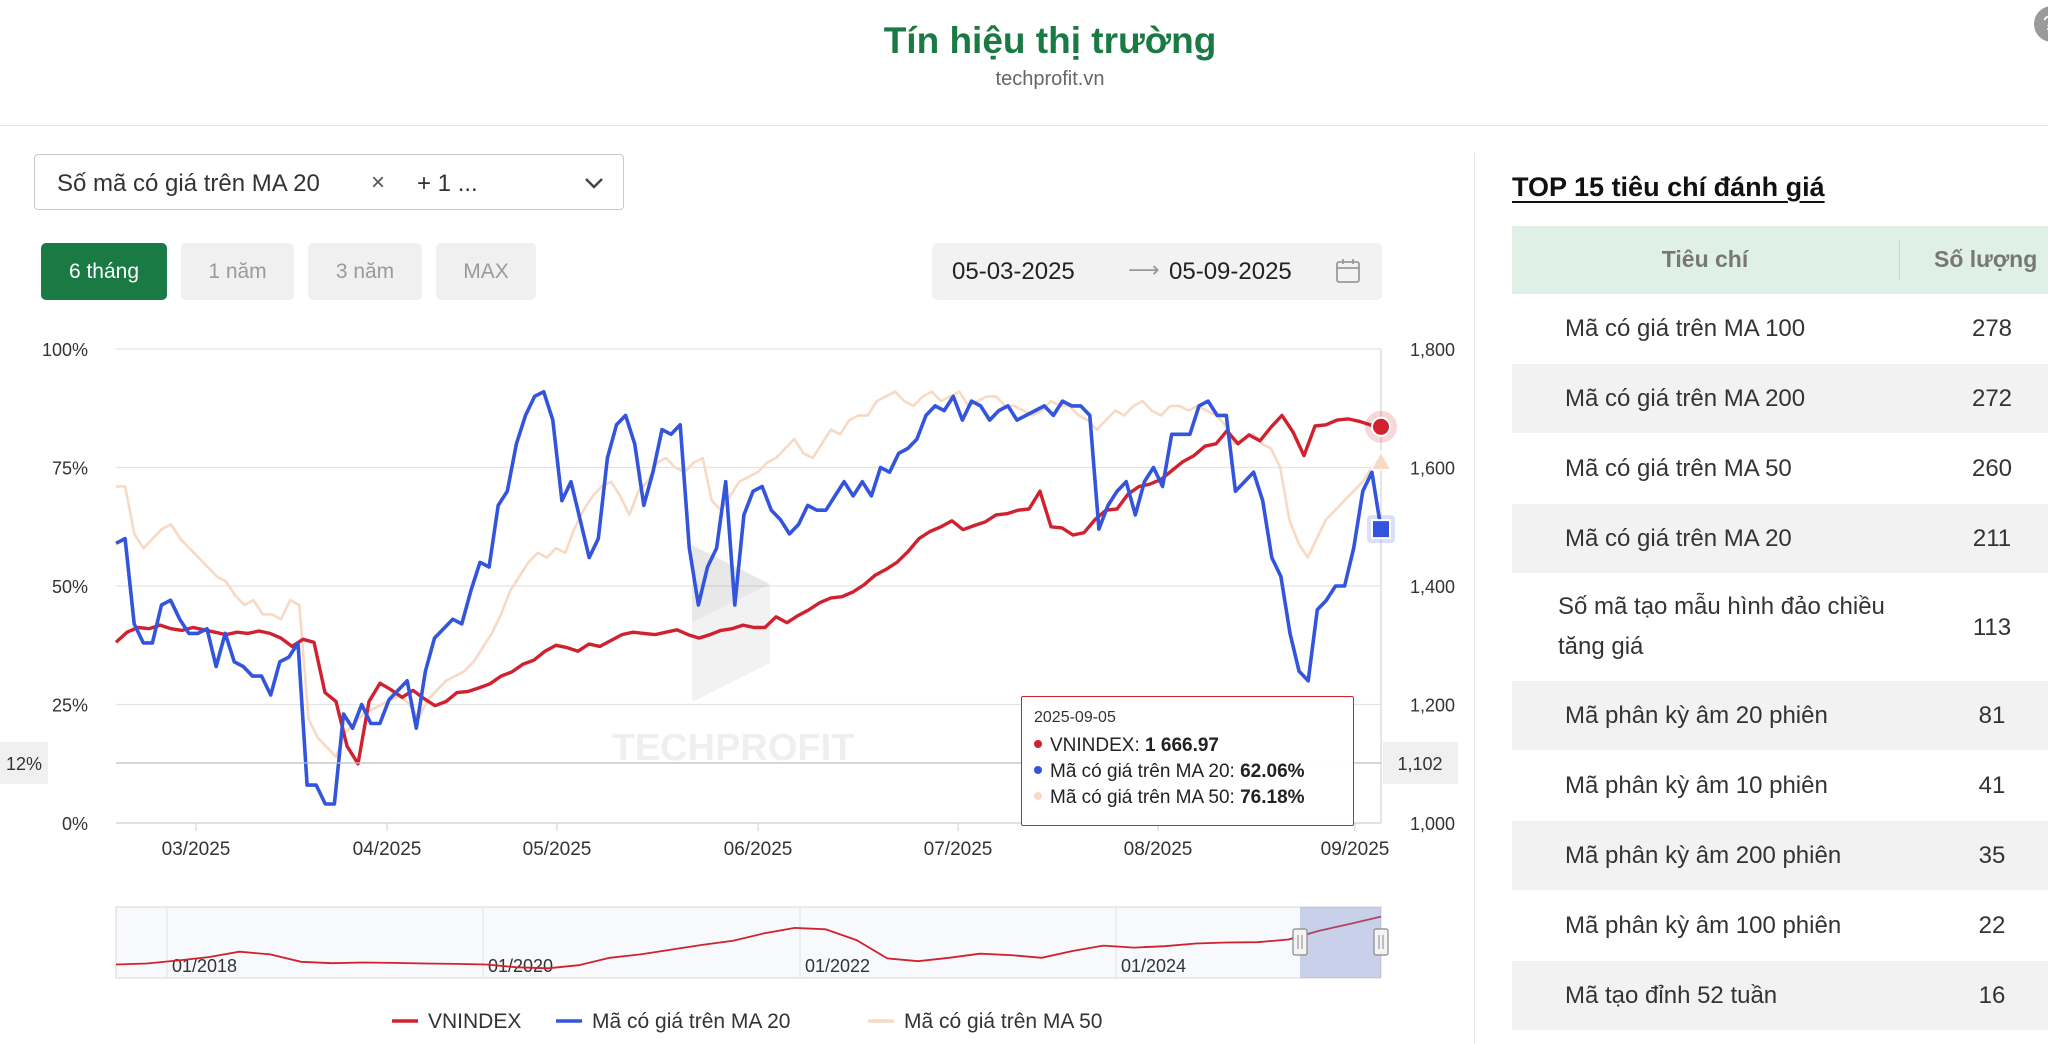 The image size is (2048, 1044). Describe the element at coordinates (594, 183) in the screenshot. I see `chevron-down-icon` at that location.